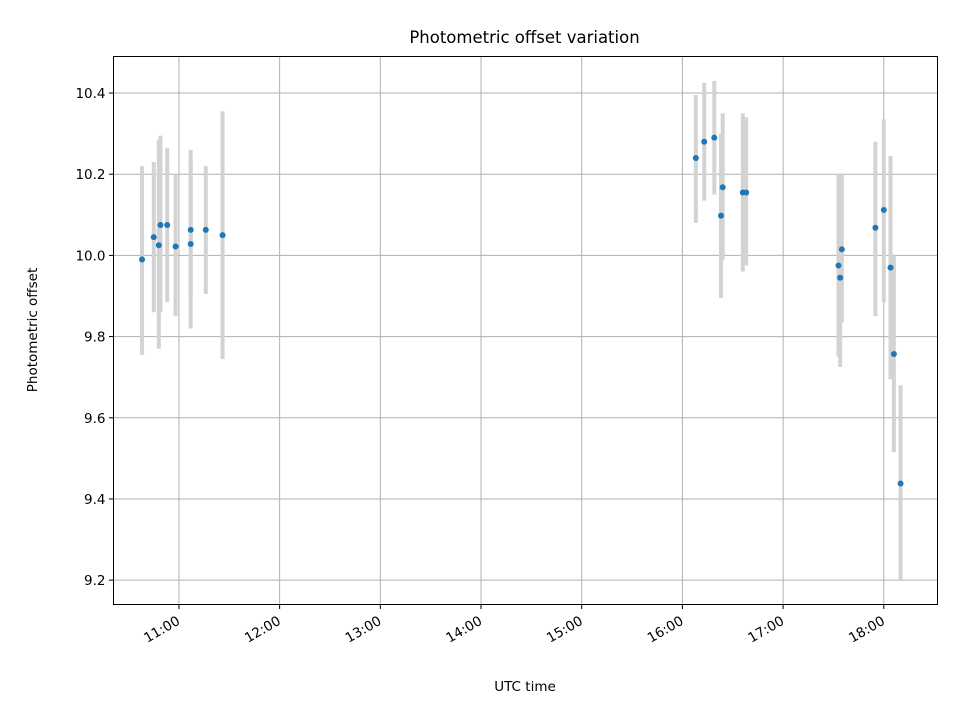 This screenshot has width=960, height=720. What do you see at coordinates (666, 629) in the screenshot?
I see `x-tick-label: 16:00` at bounding box center [666, 629].